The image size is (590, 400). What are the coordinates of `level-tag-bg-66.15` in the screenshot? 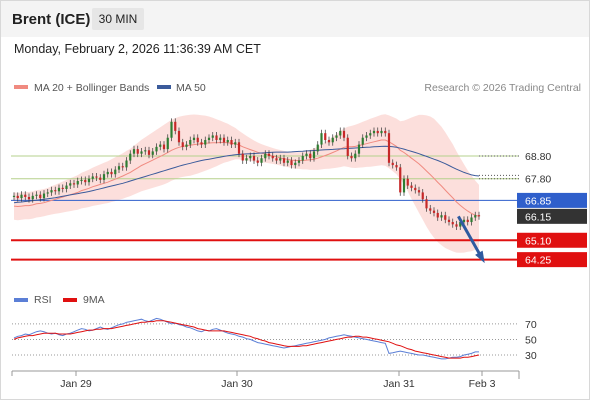 It's located at (552, 216).